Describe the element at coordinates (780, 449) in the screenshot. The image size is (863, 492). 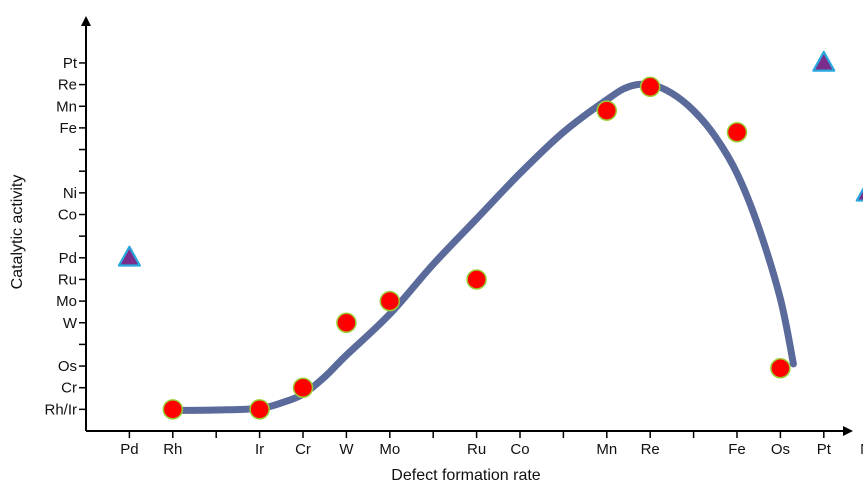
I see `x-tick-label: Os` at that location.